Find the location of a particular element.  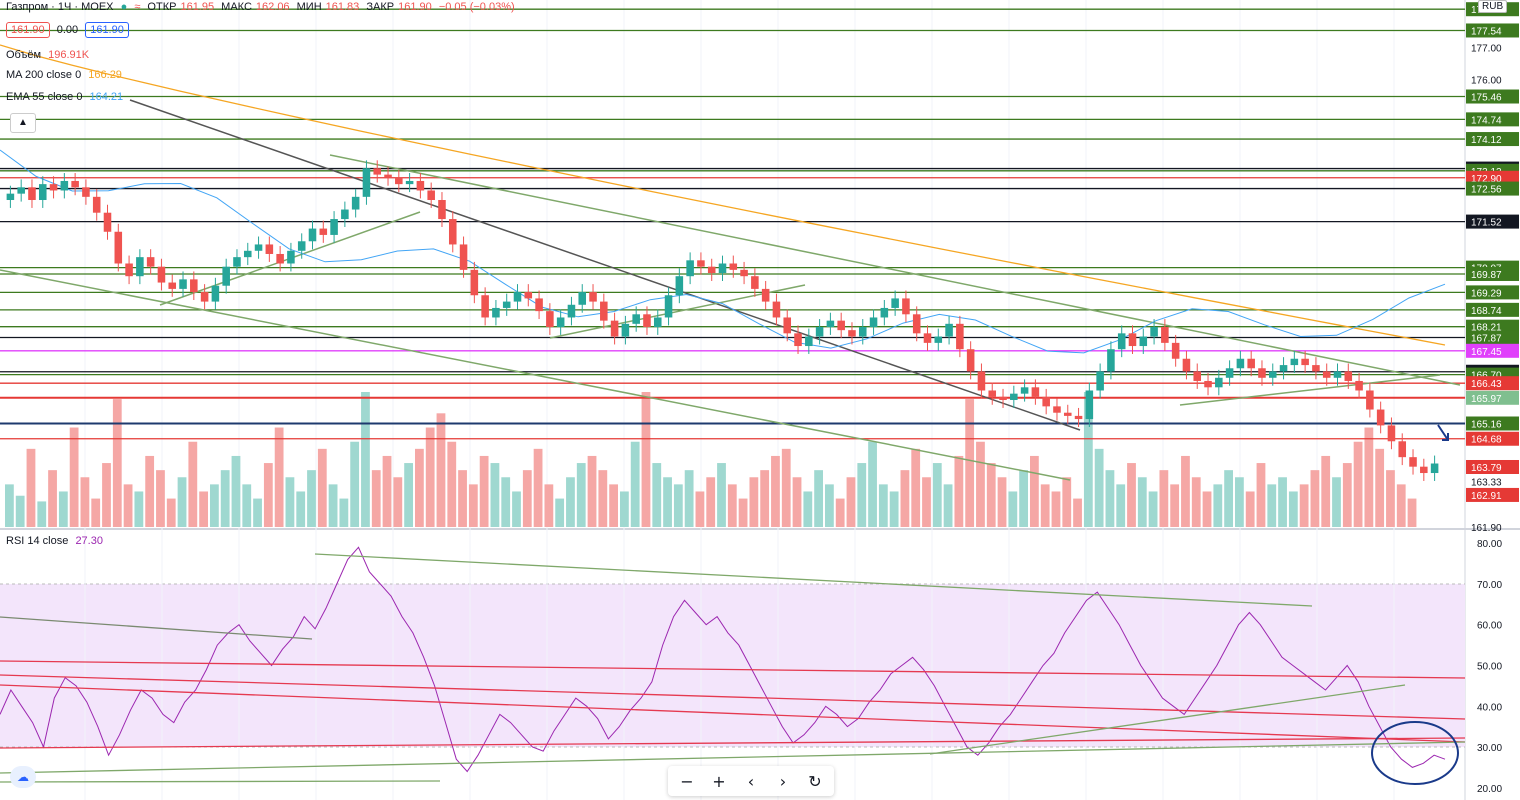

price-tick-label: 169.87 is located at coordinates (1486, 275).